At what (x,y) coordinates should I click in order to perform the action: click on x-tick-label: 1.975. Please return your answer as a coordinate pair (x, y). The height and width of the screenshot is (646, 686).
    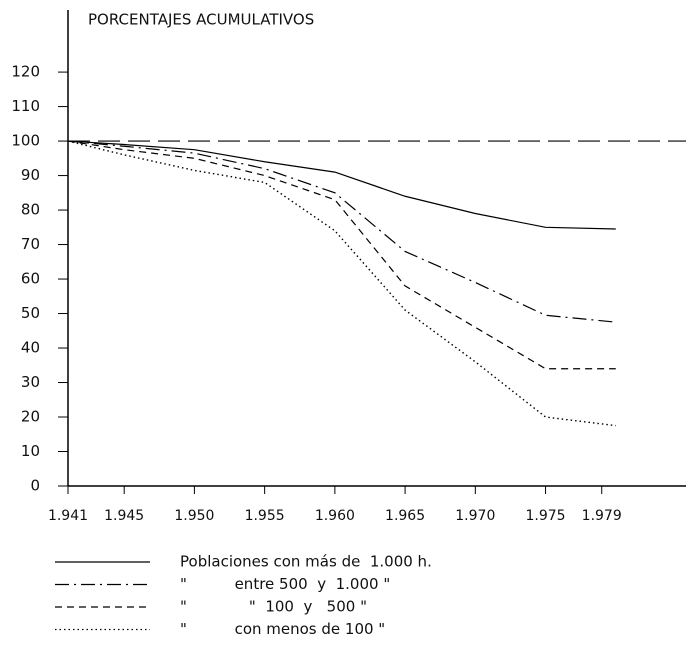
    Looking at the image, I should click on (545, 516).